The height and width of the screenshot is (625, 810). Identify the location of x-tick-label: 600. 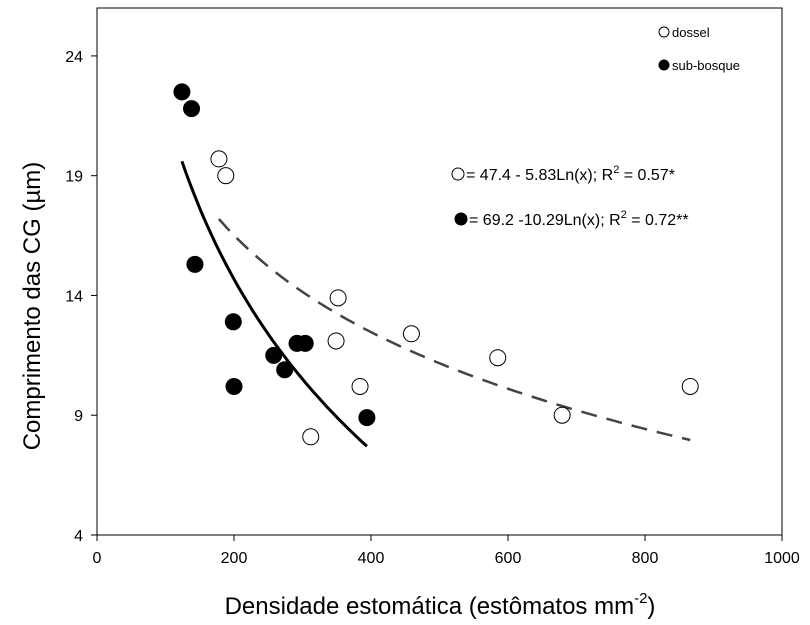
(508, 558).